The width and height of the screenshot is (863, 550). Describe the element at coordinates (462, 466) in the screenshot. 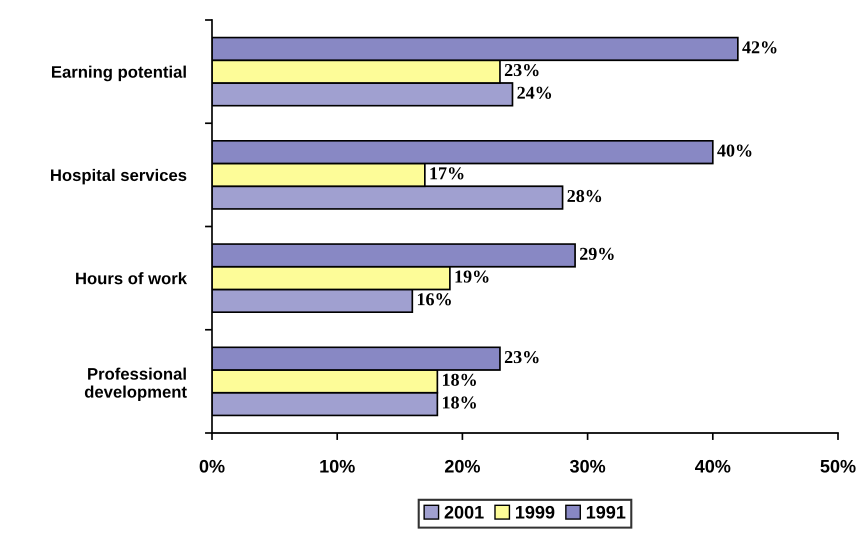

I see `x-tick-label: 20%` at that location.